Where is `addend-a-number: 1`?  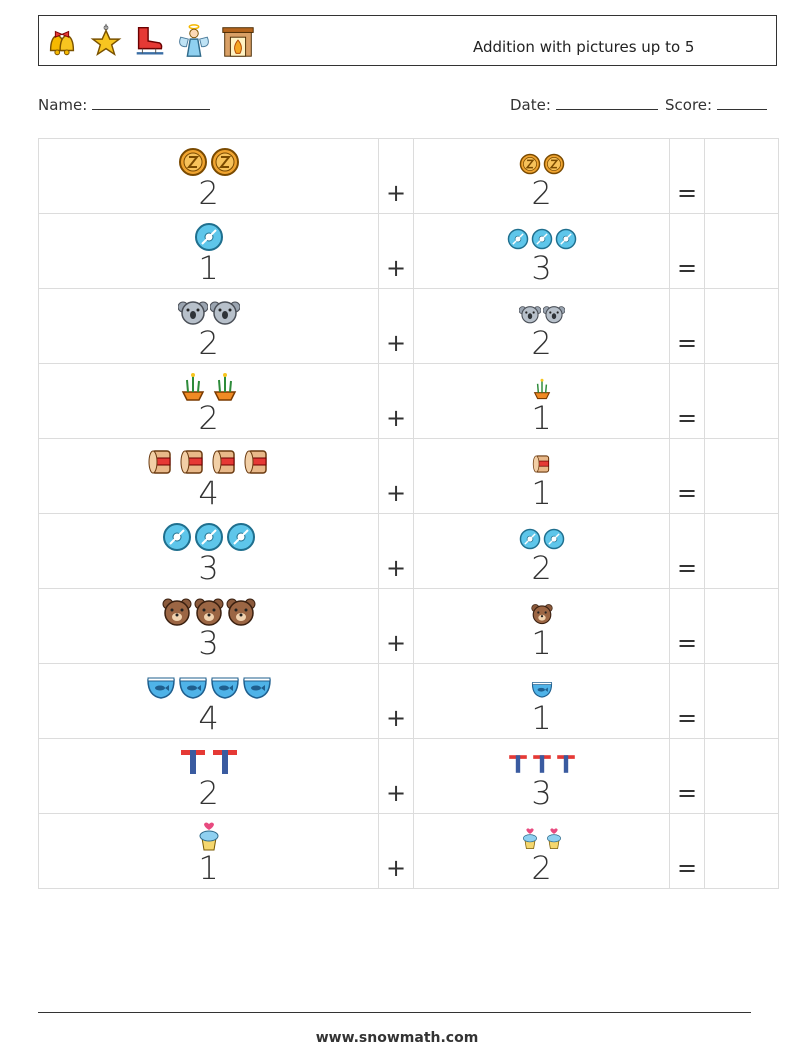 addend-a-number: 1 is located at coordinates (208, 268).